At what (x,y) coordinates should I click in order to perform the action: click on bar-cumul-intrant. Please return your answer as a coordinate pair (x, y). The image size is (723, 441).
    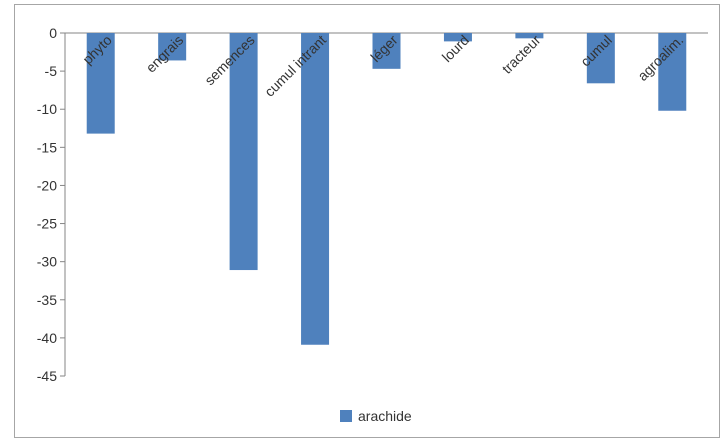
    Looking at the image, I should click on (315, 189).